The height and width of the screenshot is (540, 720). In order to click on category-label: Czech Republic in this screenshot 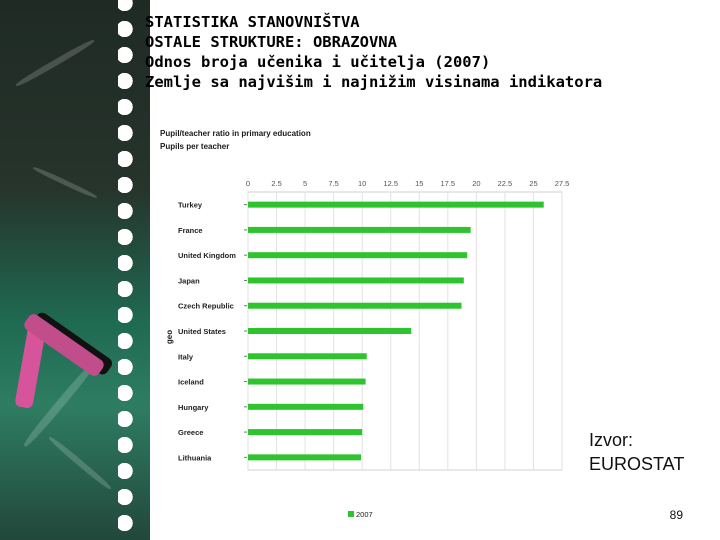, I will do `click(206, 306)`.